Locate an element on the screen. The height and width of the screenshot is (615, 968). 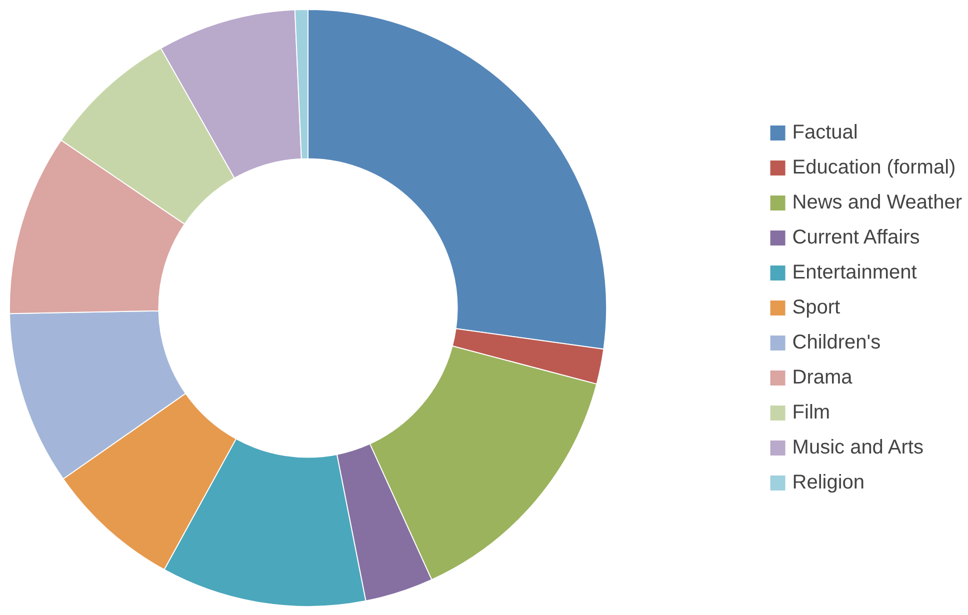
legend-label: Film is located at coordinates (811, 412).